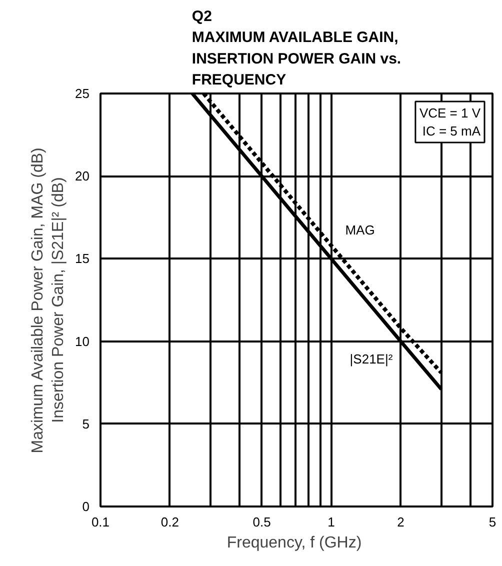  What do you see at coordinates (261, 522) in the screenshot?
I see `x-tick-label: 0.5` at bounding box center [261, 522].